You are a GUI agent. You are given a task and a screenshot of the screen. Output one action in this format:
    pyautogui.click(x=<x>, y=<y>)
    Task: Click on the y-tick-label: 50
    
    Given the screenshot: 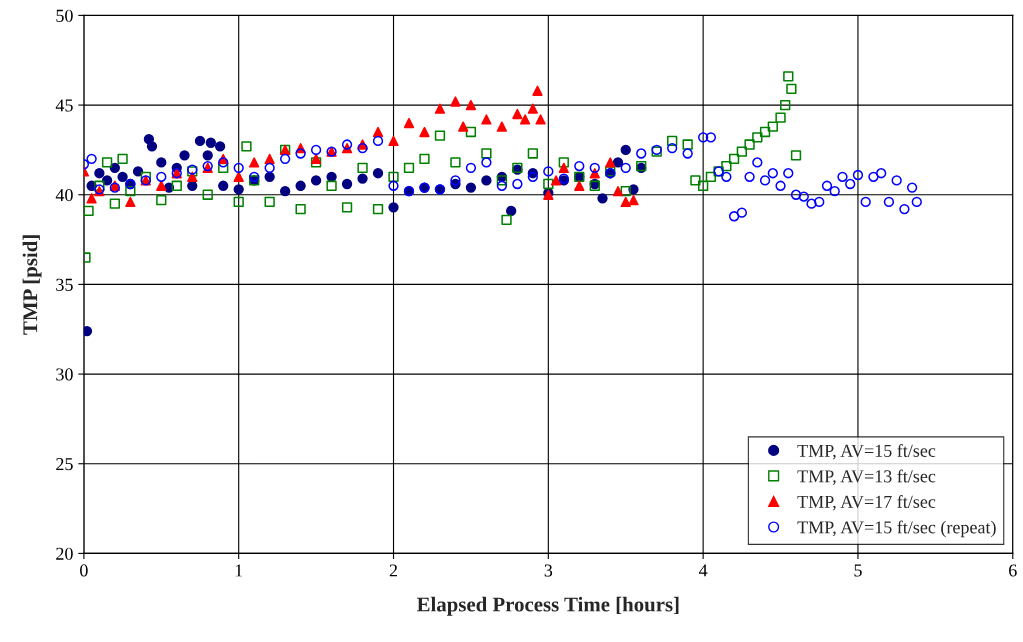 What is the action you would take?
    pyautogui.click(x=64, y=15)
    